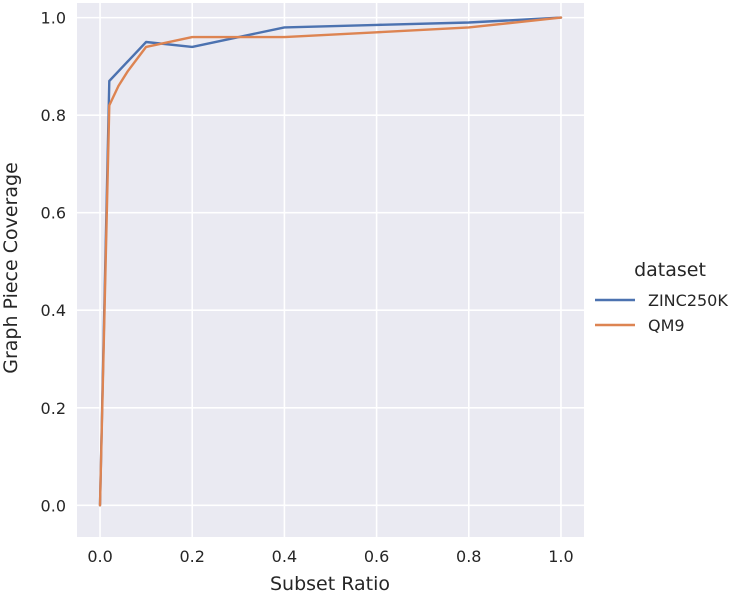 This screenshot has height=593, width=747. Describe the element at coordinates (53, 310) in the screenshot. I see `y-tick-label: 0.4` at that location.